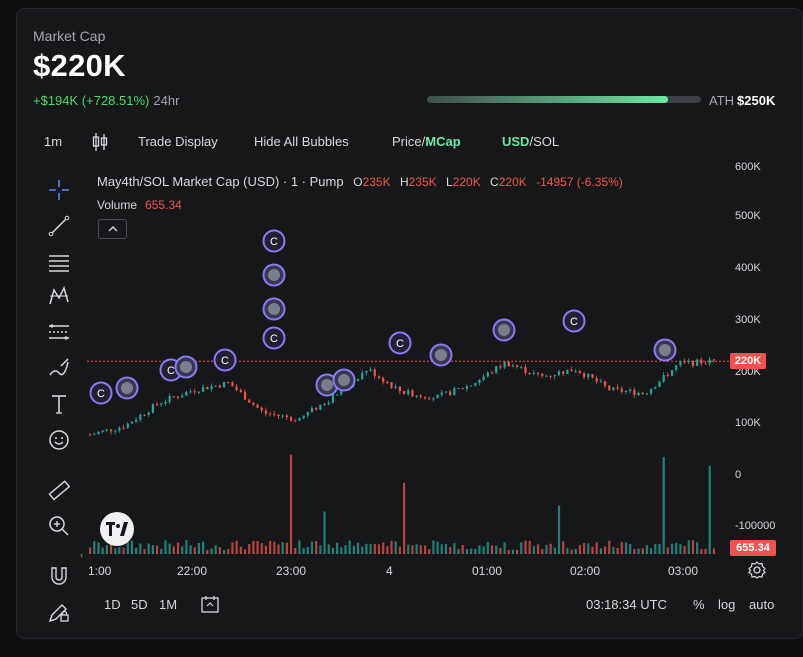  Describe the element at coordinates (178, 141) in the screenshot. I see `trade-display-button: Trade Display` at that location.